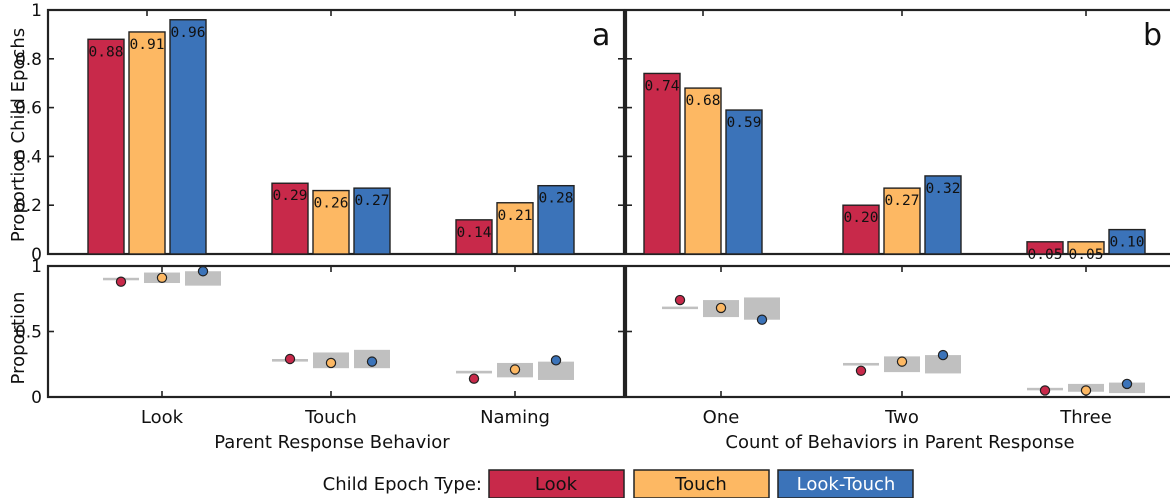  I want to click on bar-value-label: 0.26, so click(331, 204).